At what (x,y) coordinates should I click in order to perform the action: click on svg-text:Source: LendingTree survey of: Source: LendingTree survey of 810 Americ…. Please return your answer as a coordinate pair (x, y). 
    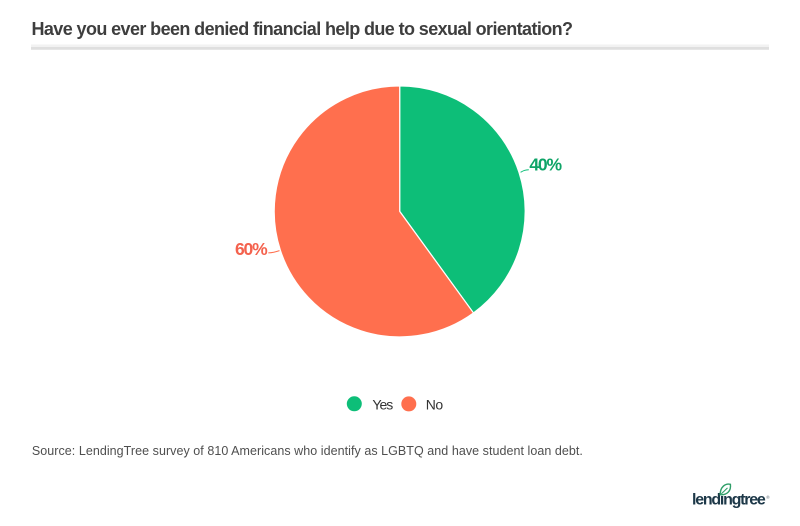
    Looking at the image, I should click on (307, 451).